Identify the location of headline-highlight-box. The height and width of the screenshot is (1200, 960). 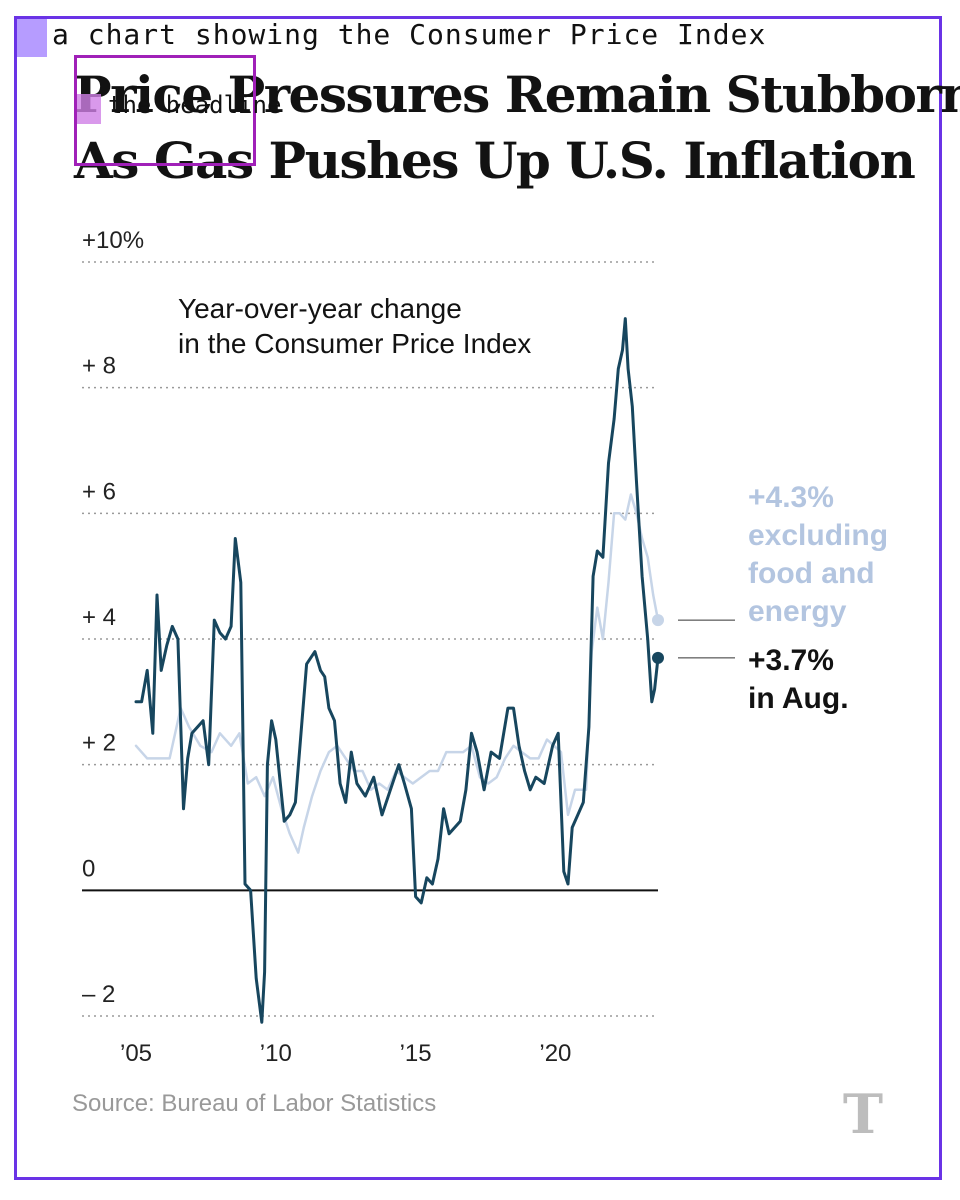
(165, 110).